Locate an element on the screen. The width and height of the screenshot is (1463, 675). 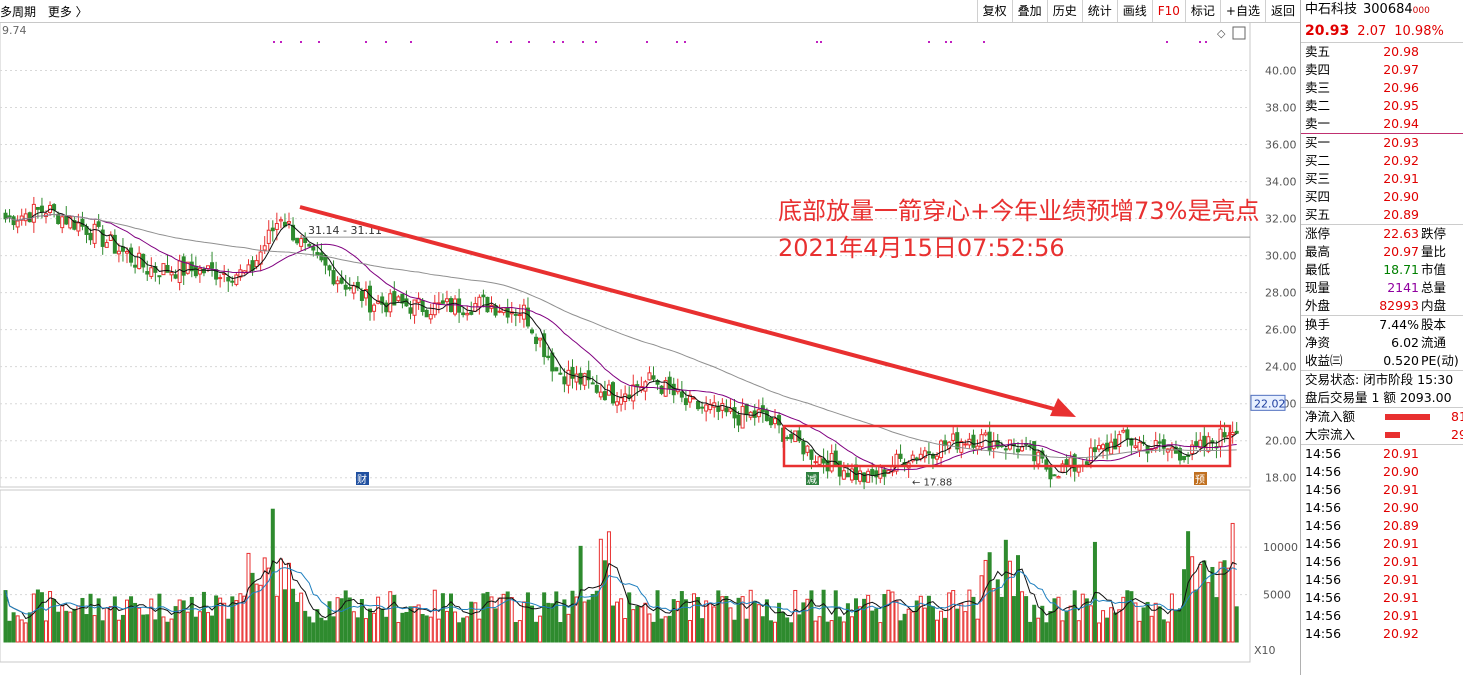
toolbar-button-0: 复权 is located at coordinates (994, 11).